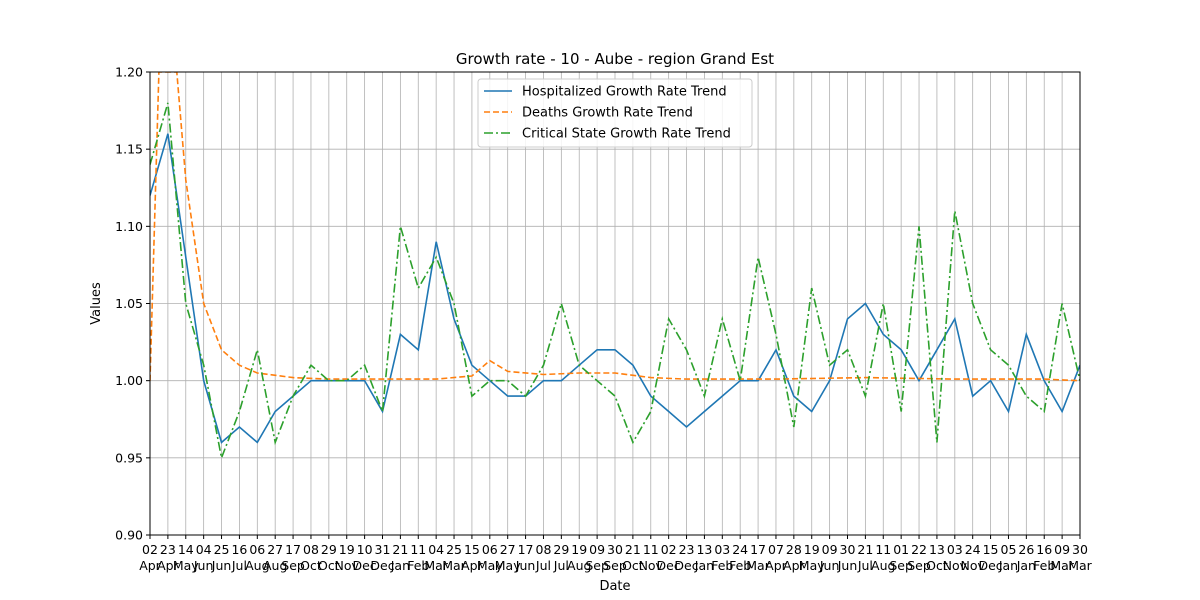 This screenshot has height=600, width=1200. I want to click on x-tick-day-label: 28, so click(794, 549).